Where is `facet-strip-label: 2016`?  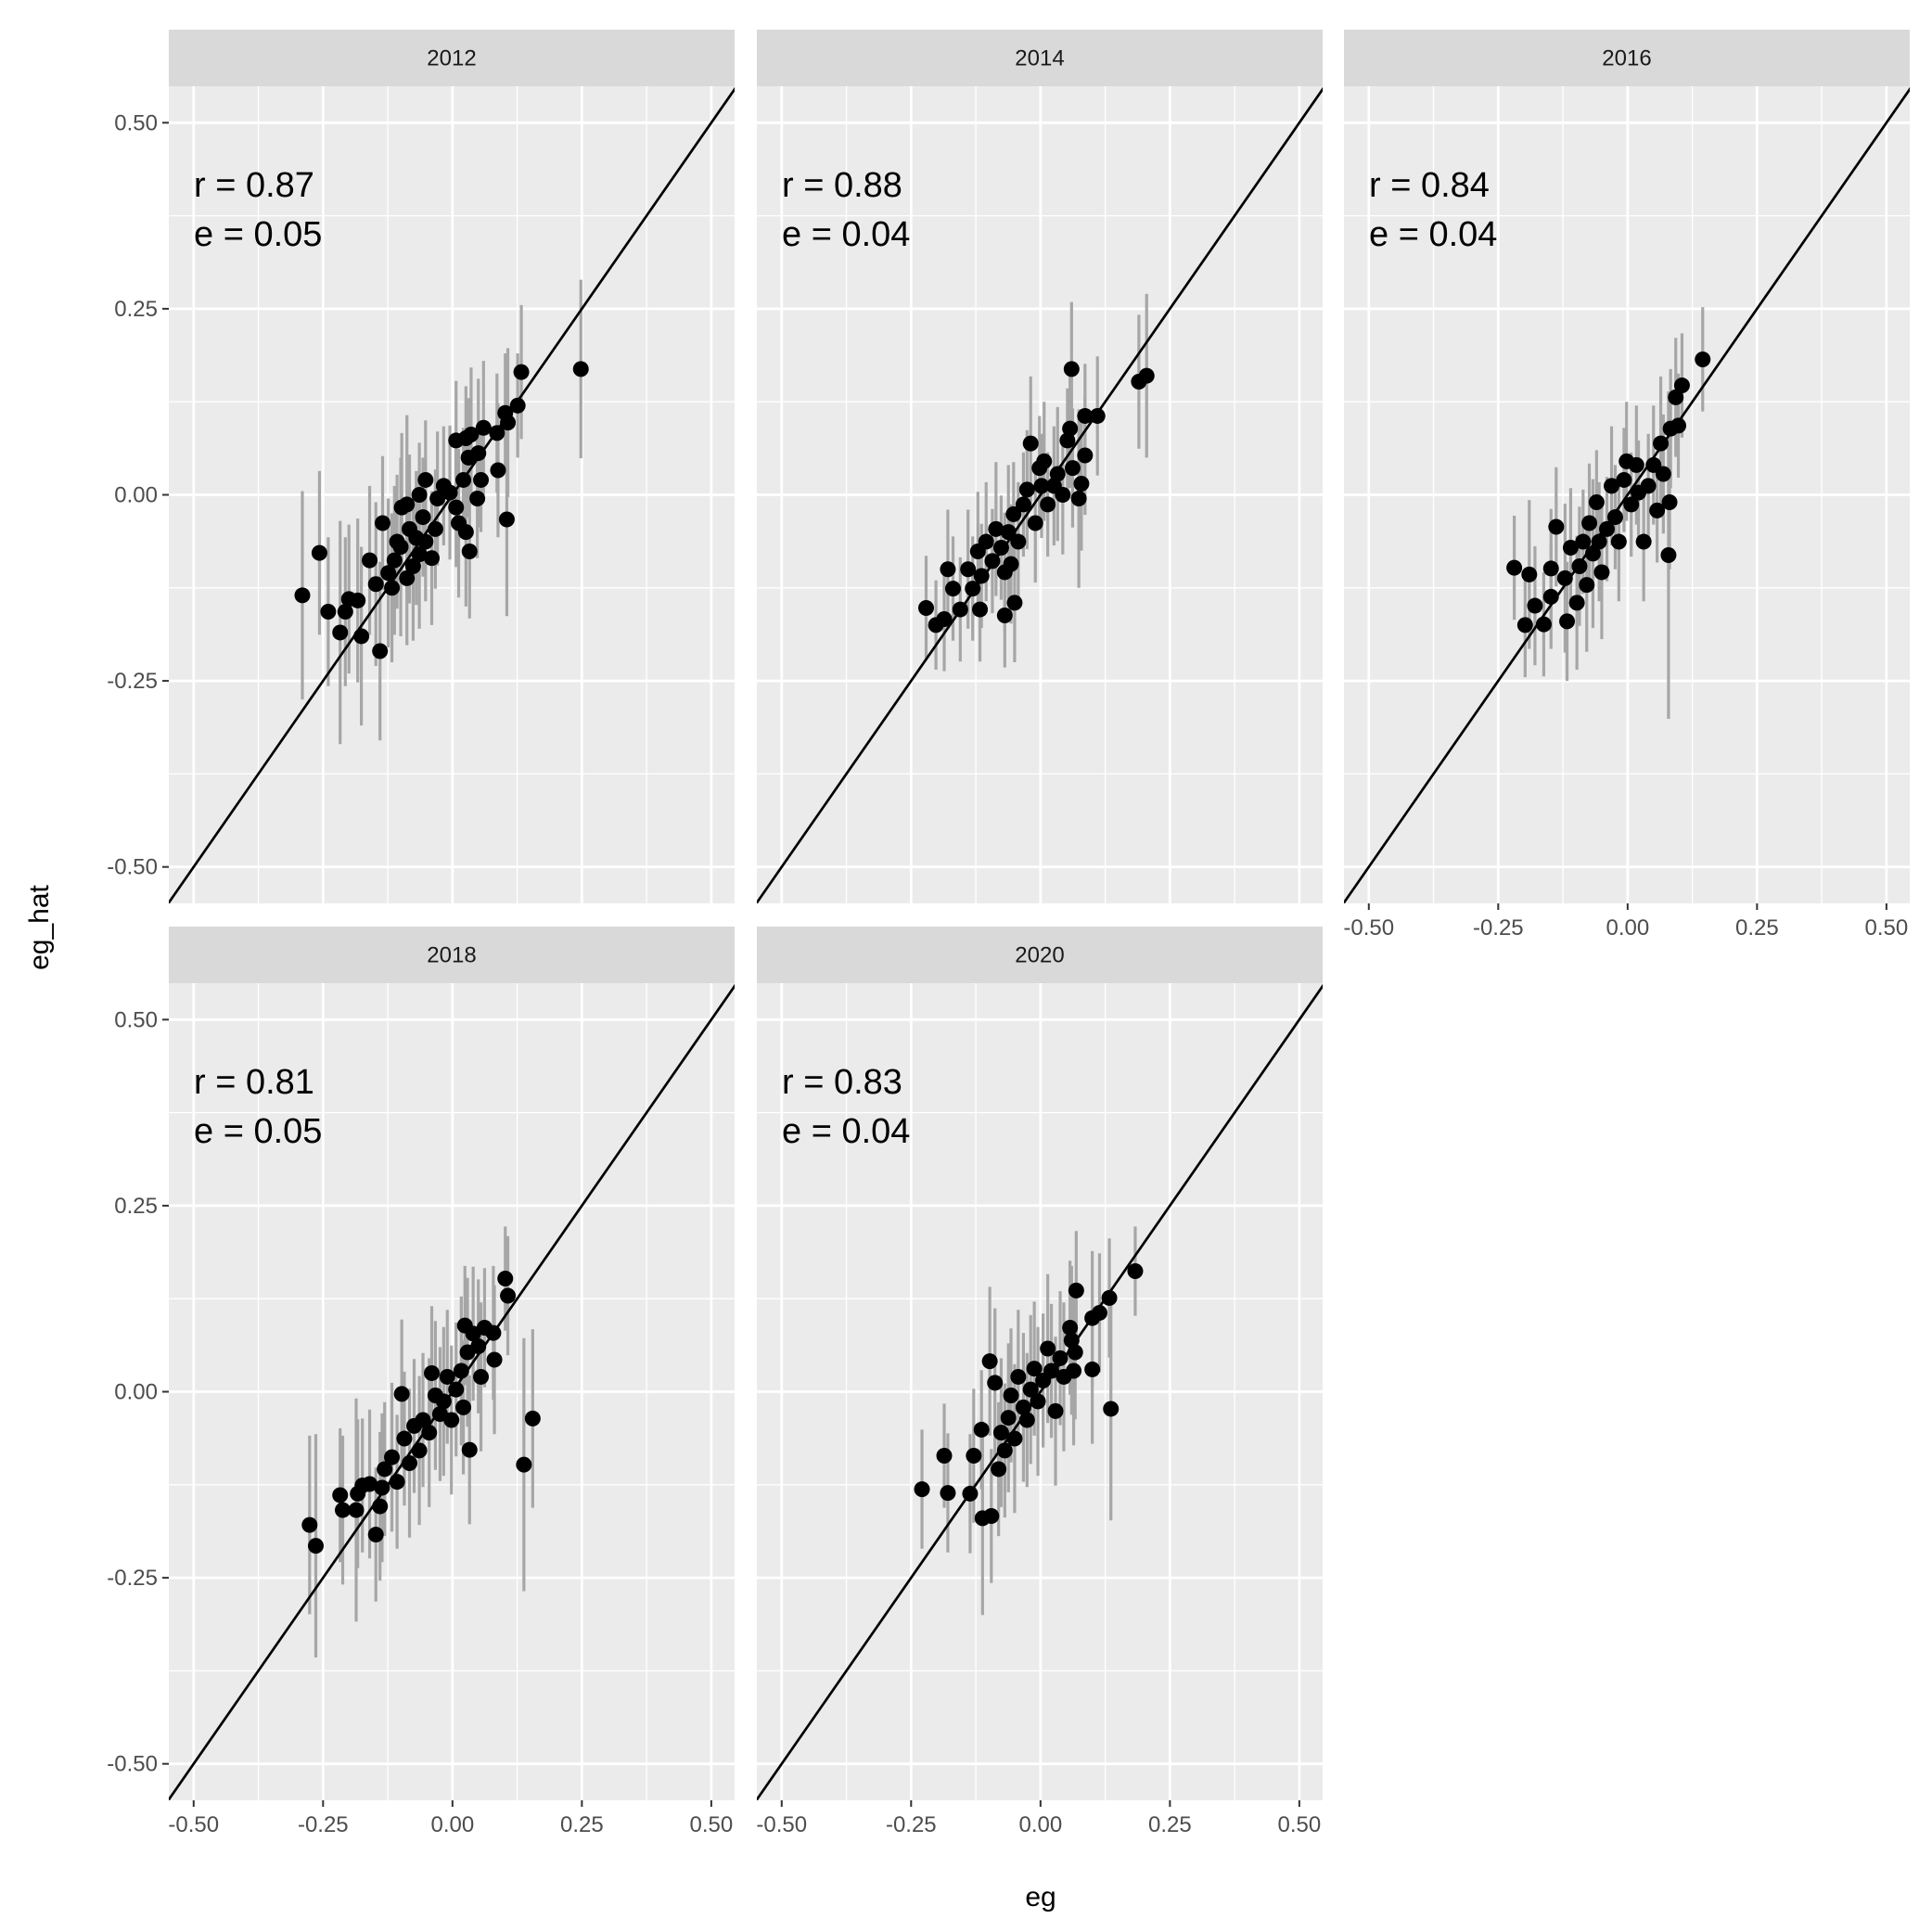 facet-strip-label: 2016 is located at coordinates (1626, 58).